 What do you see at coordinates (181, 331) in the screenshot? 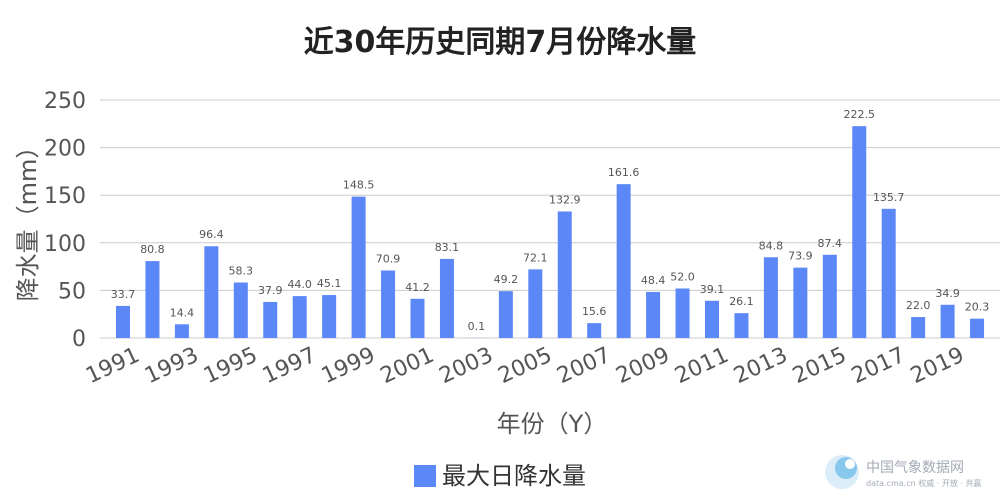
I see `bar-1993` at bounding box center [181, 331].